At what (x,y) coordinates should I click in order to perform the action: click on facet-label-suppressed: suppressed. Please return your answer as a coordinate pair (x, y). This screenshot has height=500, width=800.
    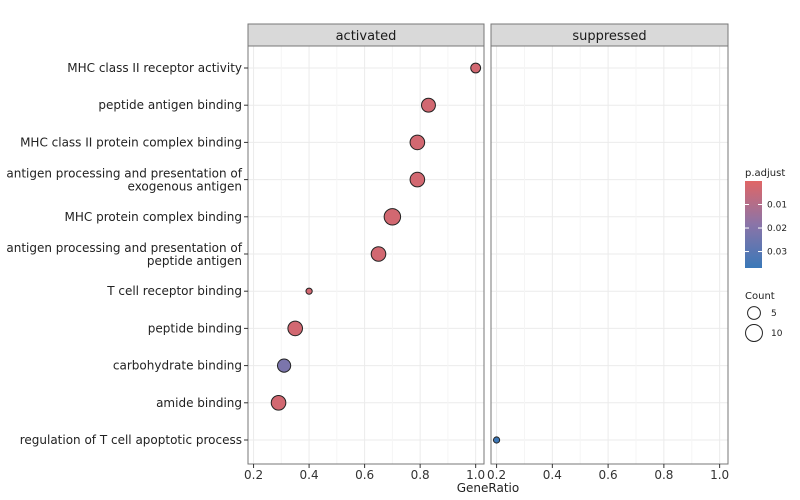
    Looking at the image, I should click on (609, 36).